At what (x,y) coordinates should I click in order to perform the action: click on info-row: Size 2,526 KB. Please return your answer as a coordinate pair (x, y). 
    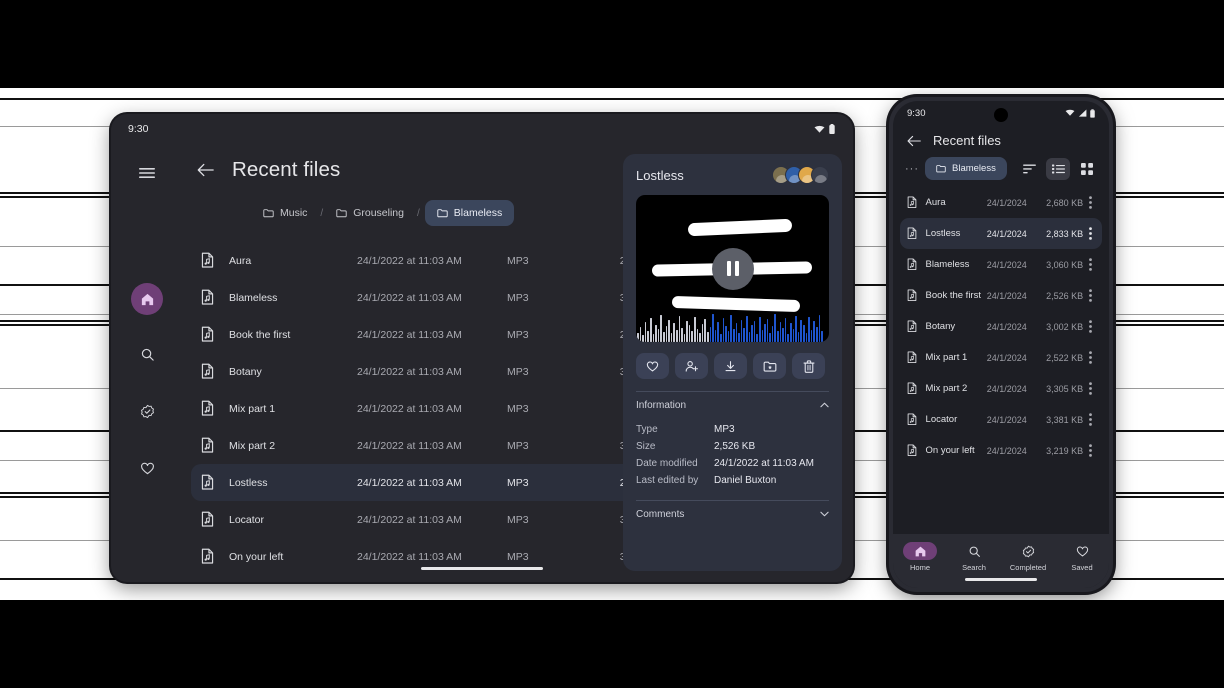
    Looking at the image, I should click on (732, 446).